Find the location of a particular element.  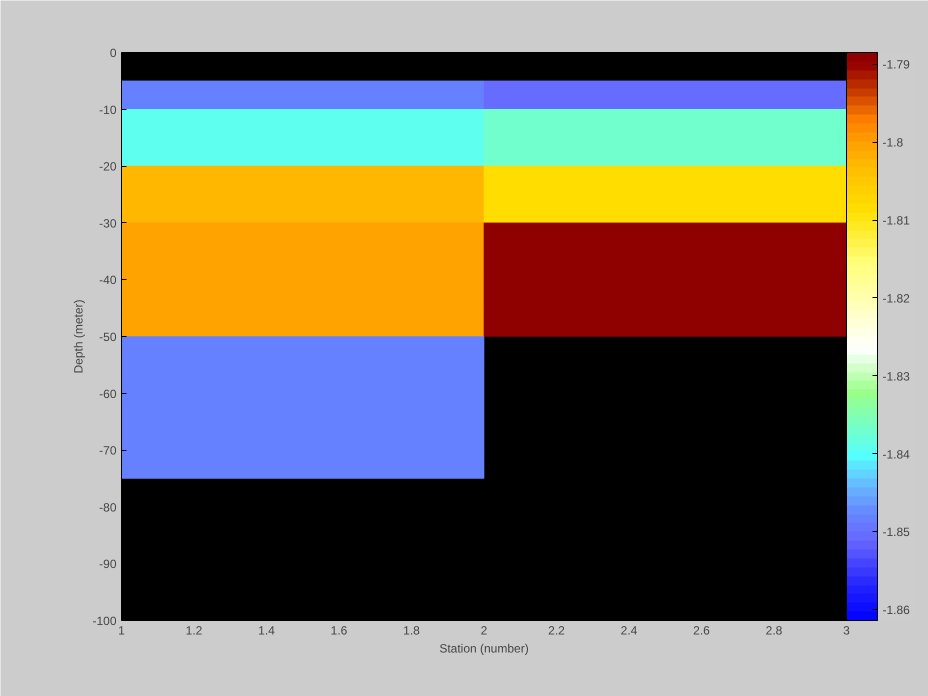

color-bar-label: -1.8 is located at coordinates (893, 143).